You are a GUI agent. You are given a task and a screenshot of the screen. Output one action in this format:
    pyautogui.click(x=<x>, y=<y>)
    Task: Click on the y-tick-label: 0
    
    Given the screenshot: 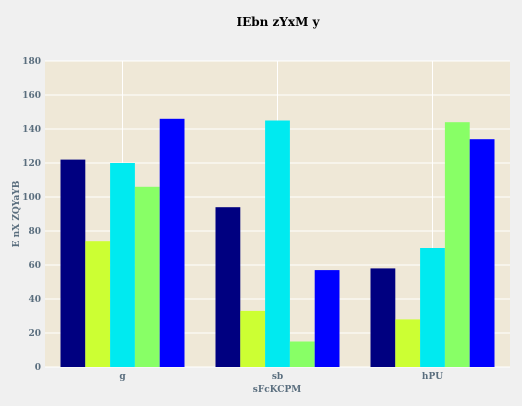 What is the action you would take?
    pyautogui.click(x=38, y=368)
    